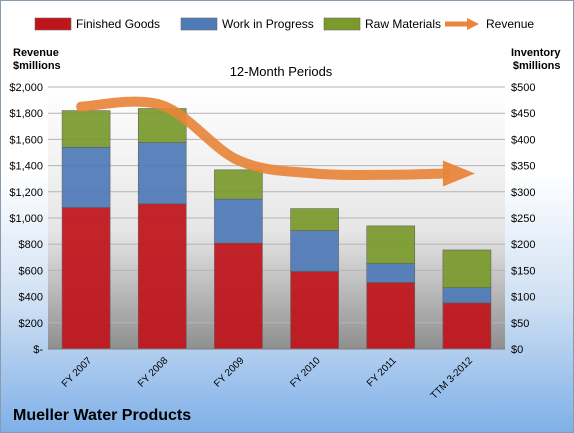 The image size is (574, 433). I want to click on left-tick-label: $200, so click(31, 324).